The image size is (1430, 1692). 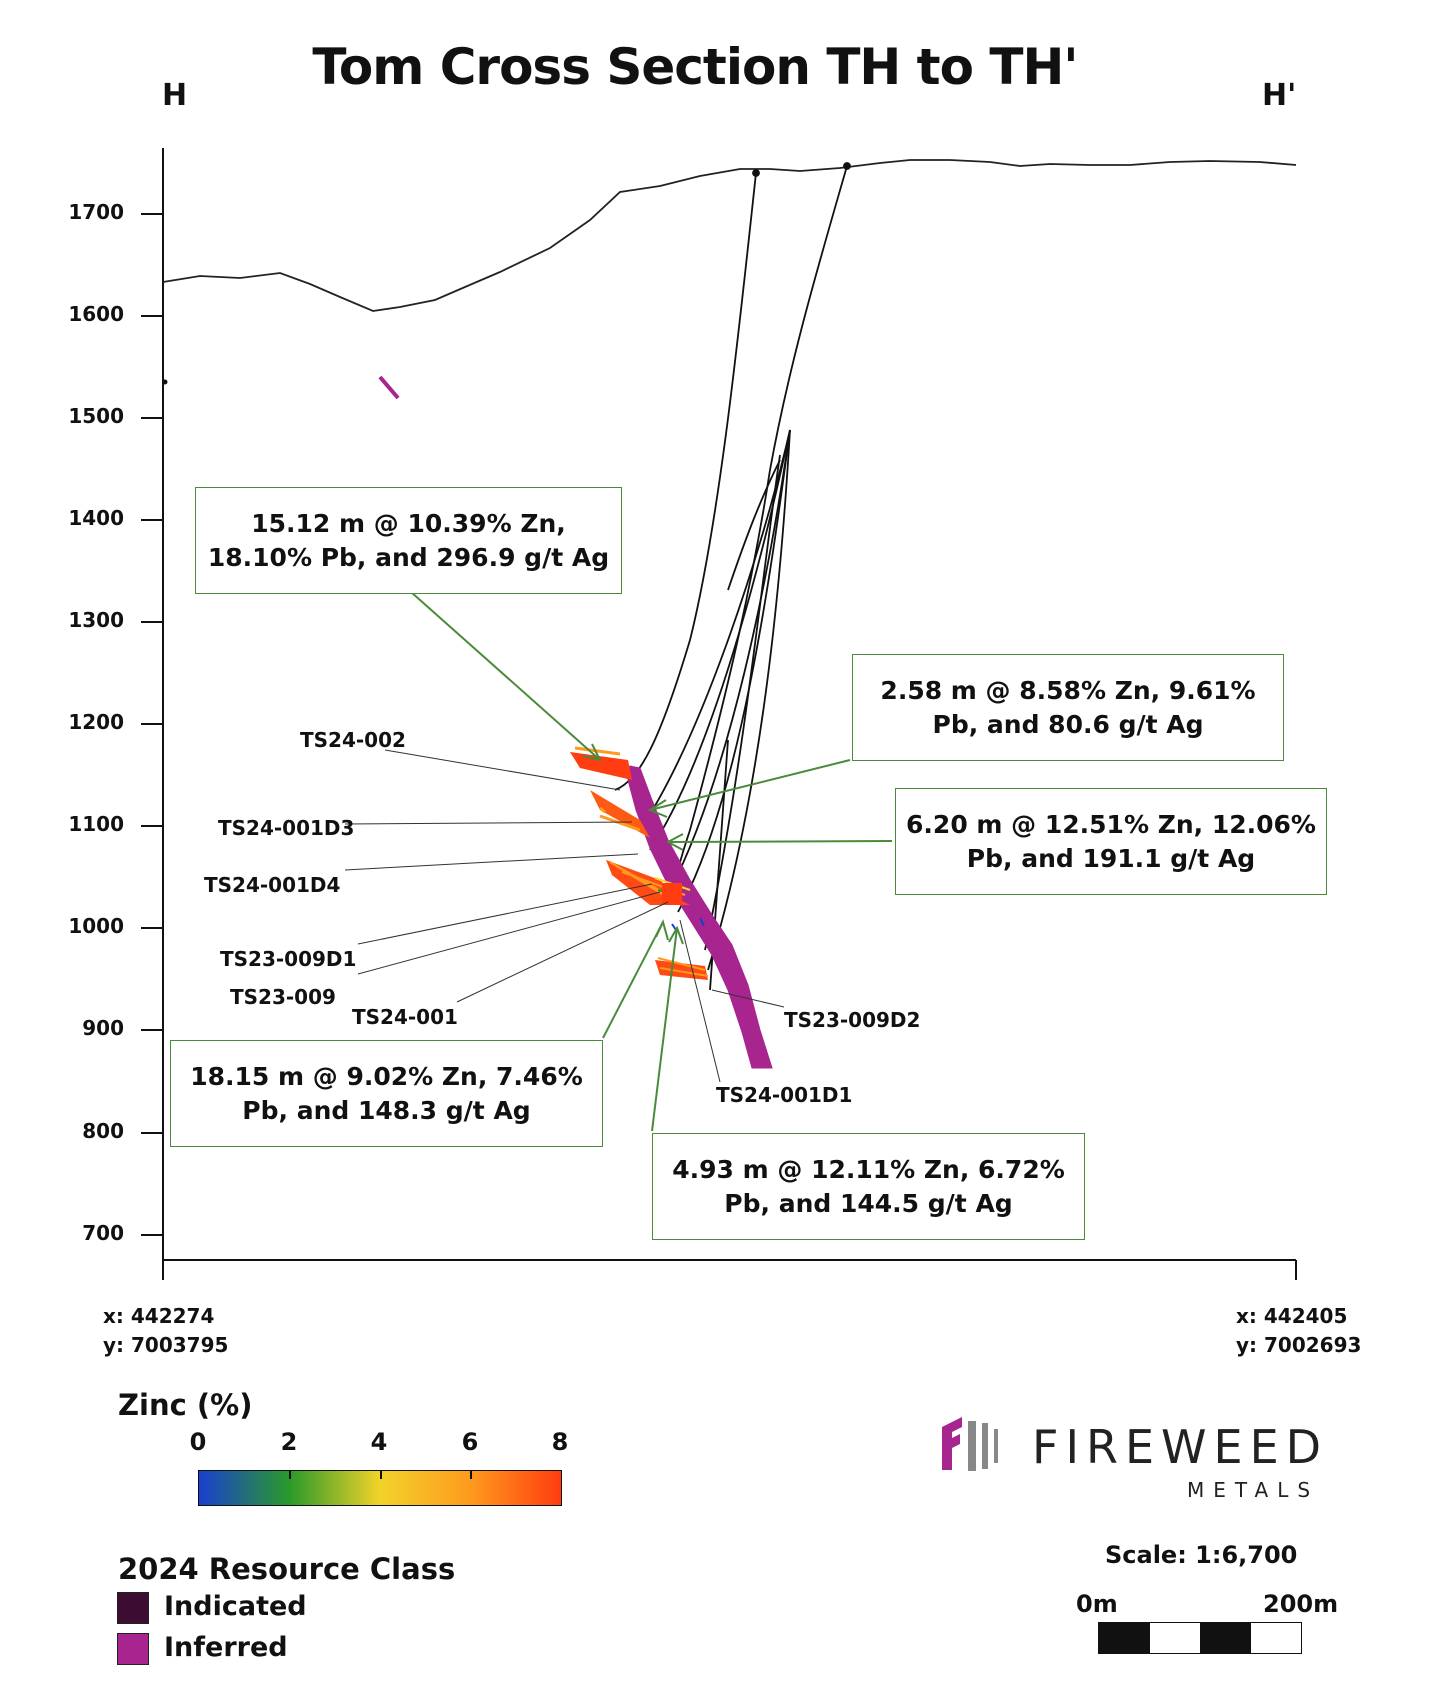 What do you see at coordinates (133, 1608) in the screenshot?
I see `indicated-swatch` at bounding box center [133, 1608].